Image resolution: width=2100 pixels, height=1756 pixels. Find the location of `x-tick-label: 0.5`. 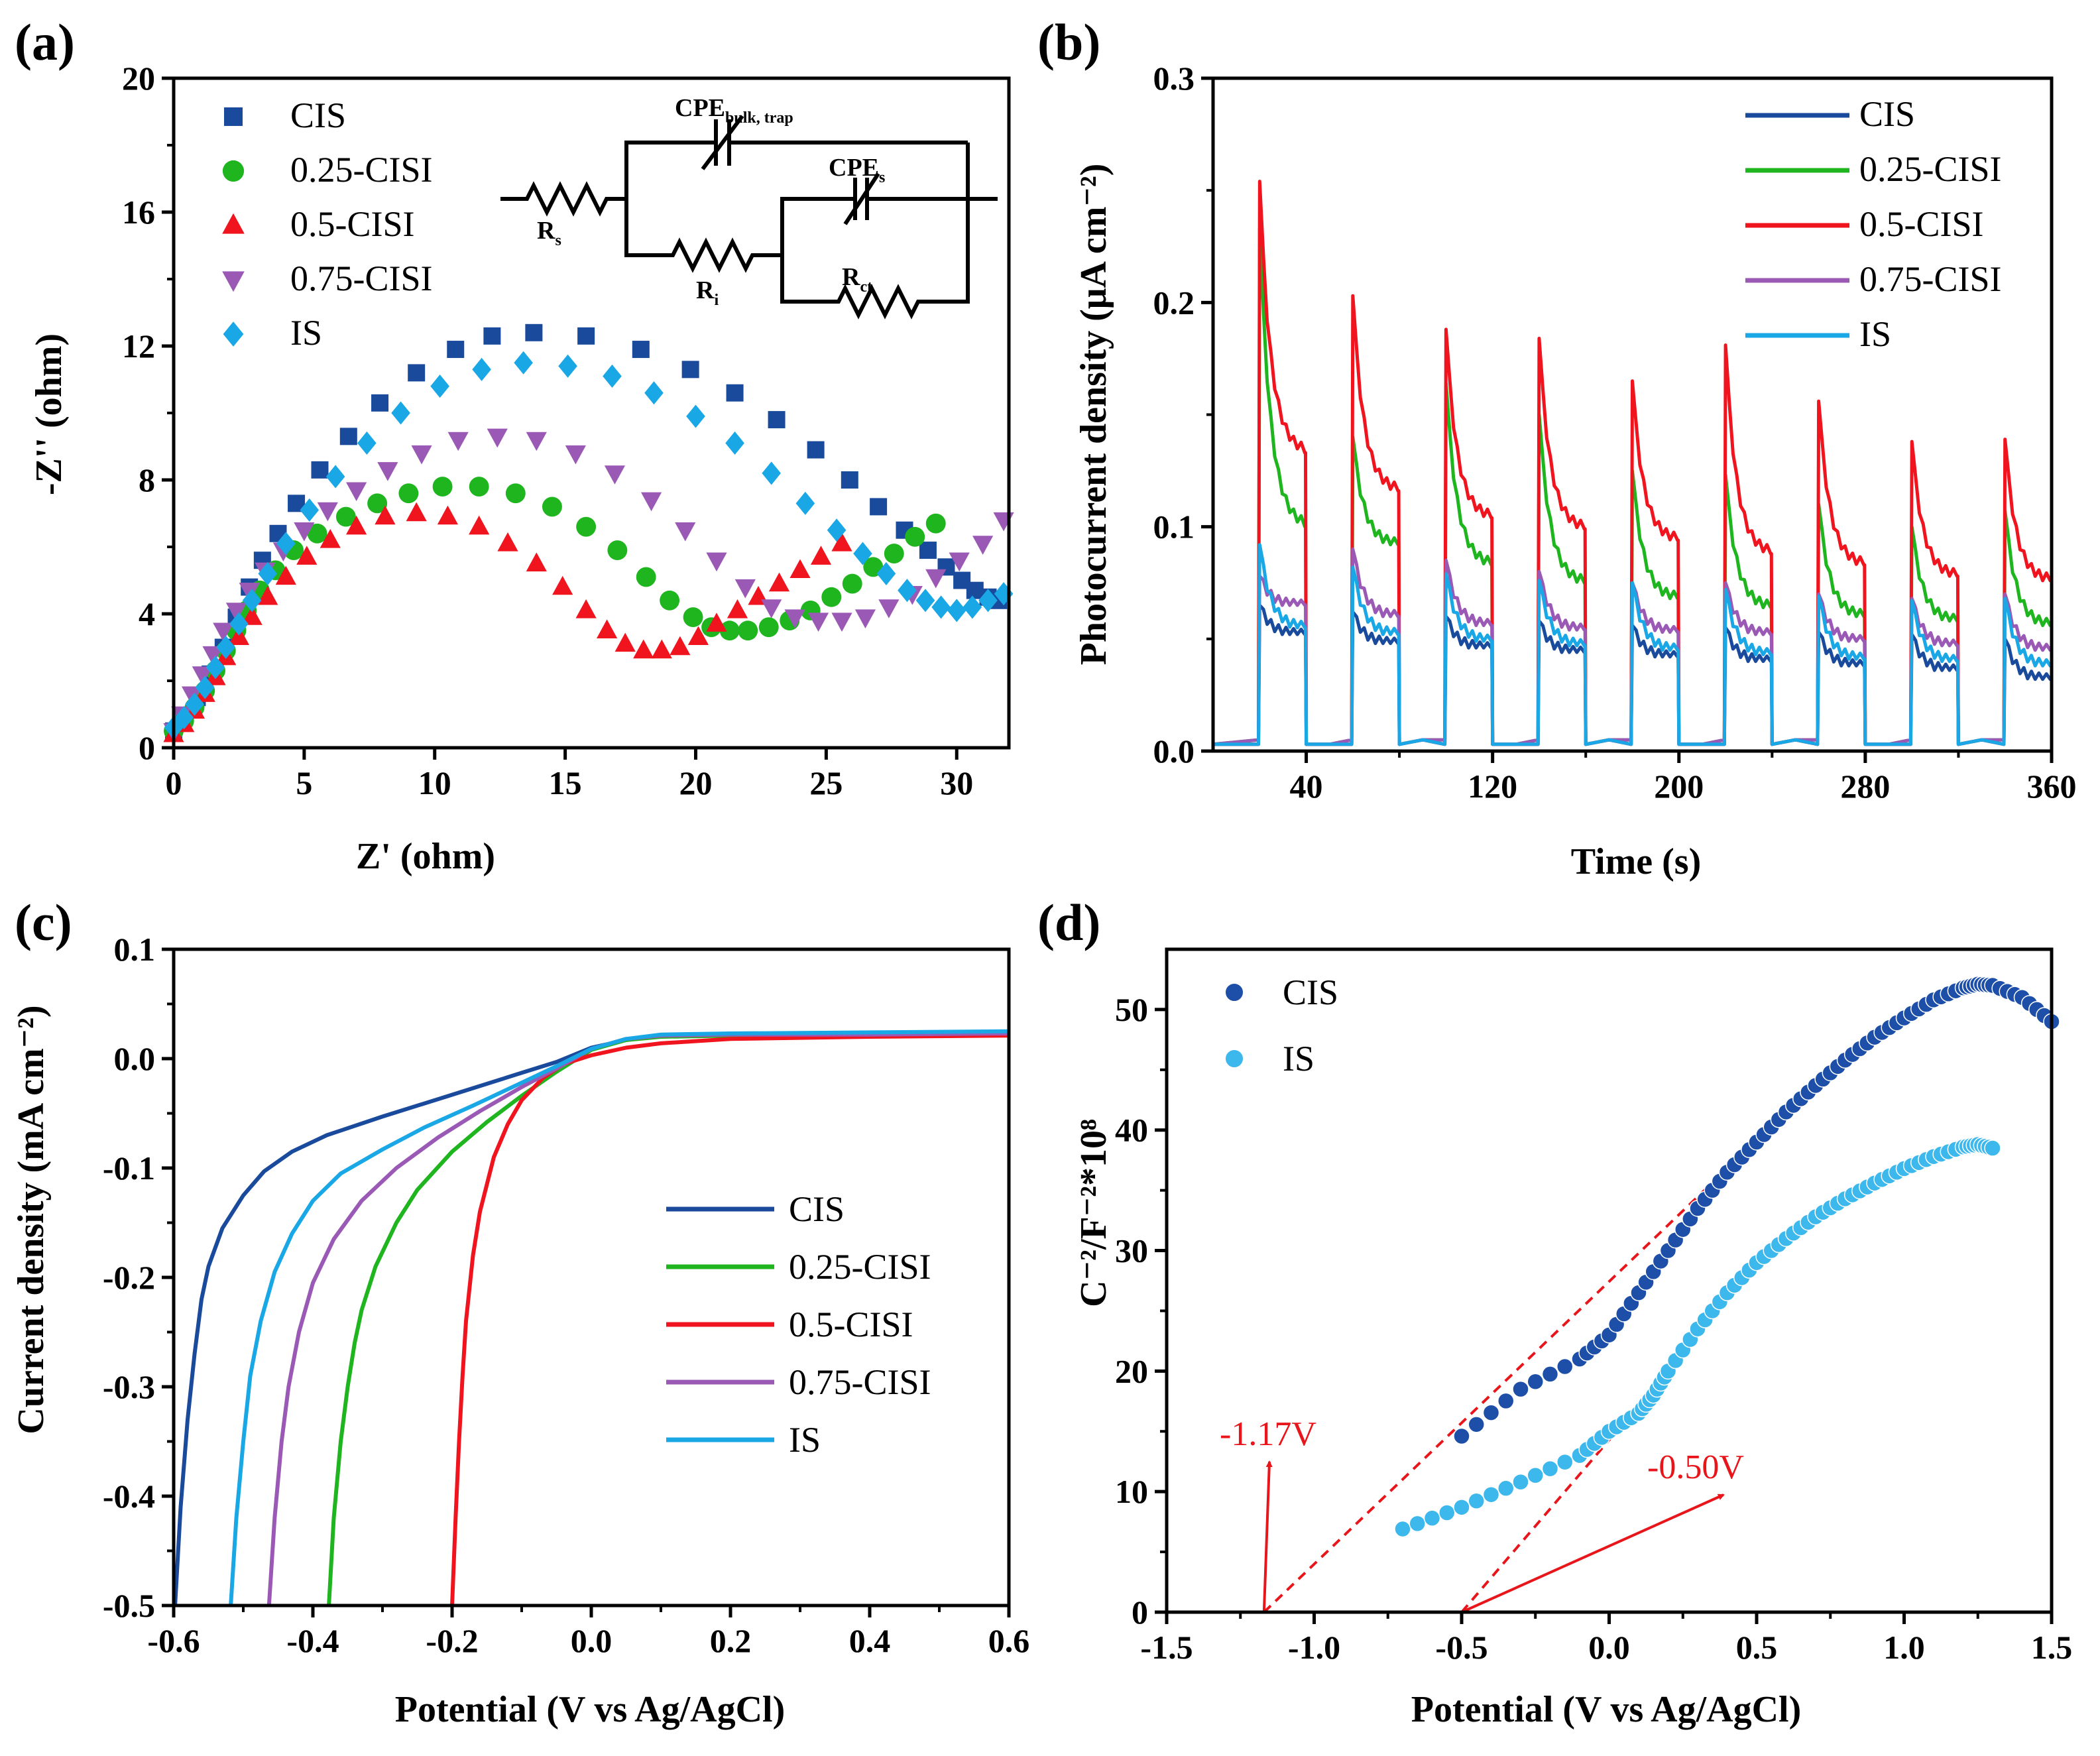

x-tick-label: 0.5 is located at coordinates (1757, 1647).